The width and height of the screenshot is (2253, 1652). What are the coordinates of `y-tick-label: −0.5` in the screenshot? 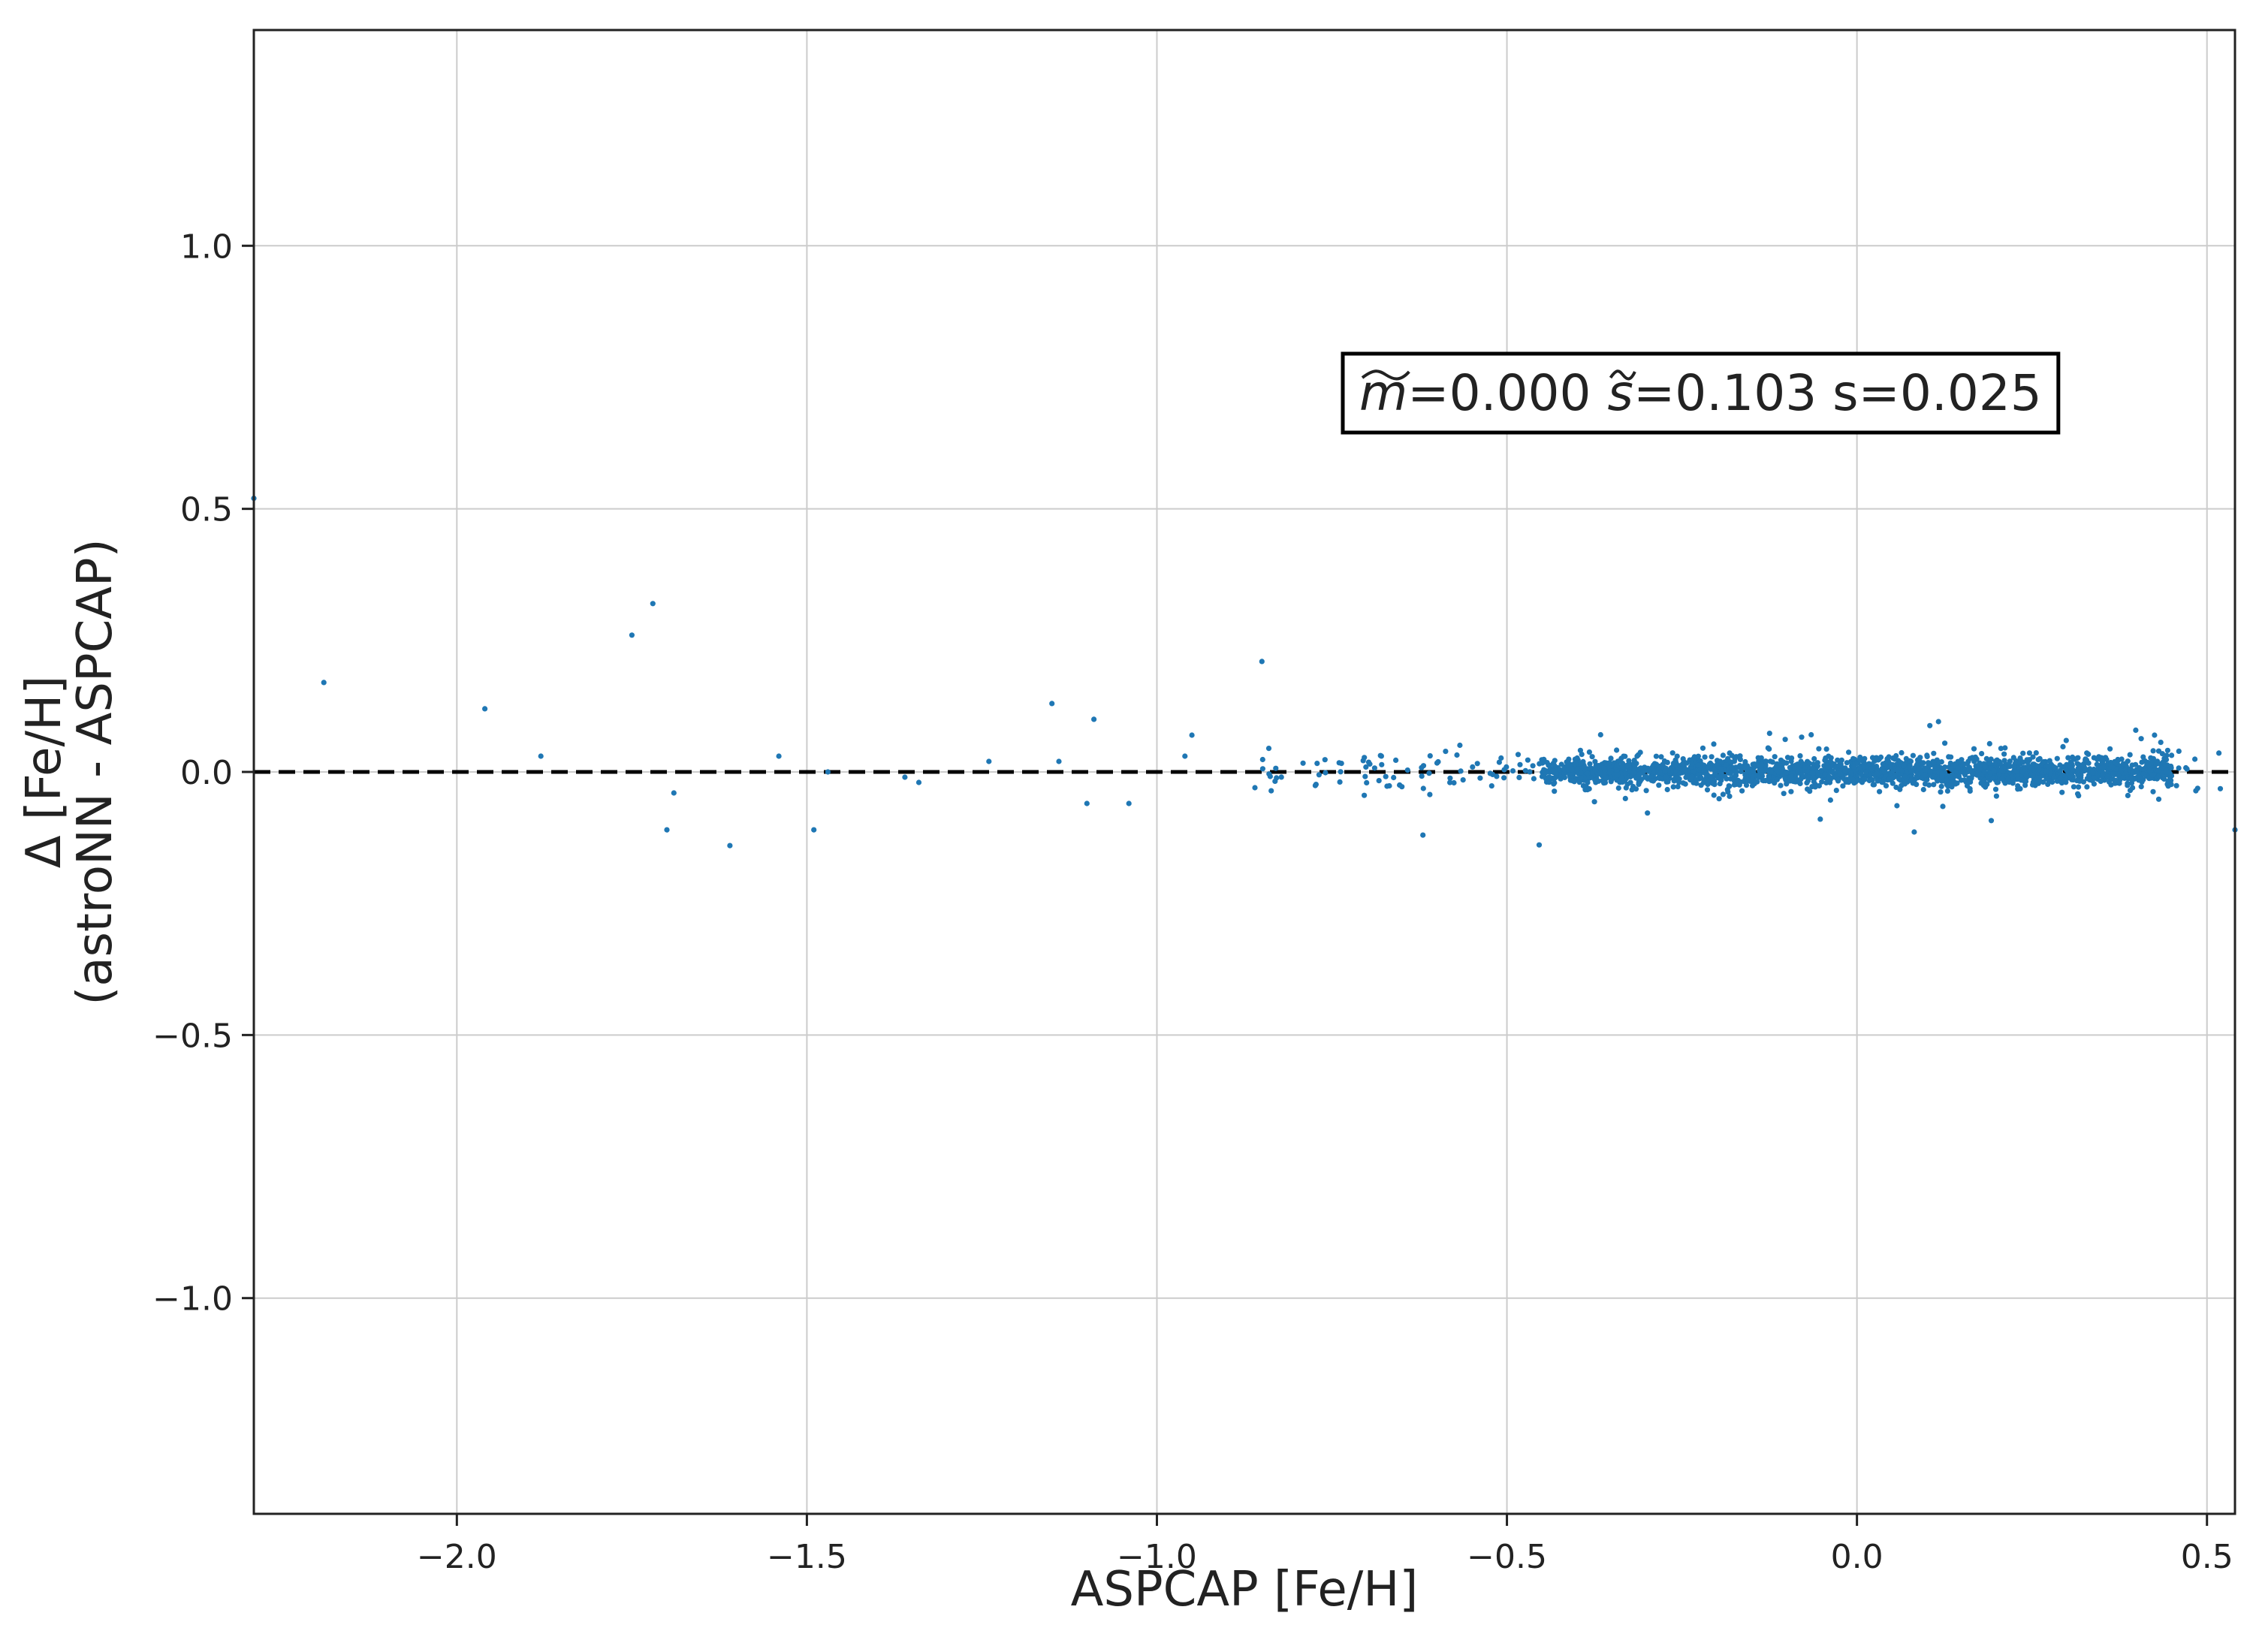 It's located at (193, 1036).